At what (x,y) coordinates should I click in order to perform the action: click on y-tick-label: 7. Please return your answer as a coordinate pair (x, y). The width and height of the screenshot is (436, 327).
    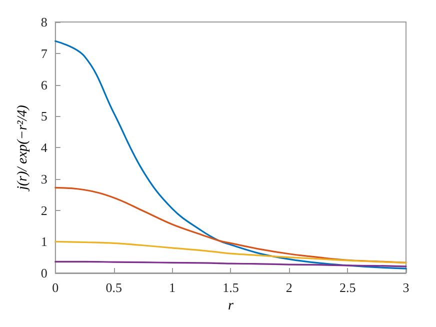
    Looking at the image, I should click on (44, 53).